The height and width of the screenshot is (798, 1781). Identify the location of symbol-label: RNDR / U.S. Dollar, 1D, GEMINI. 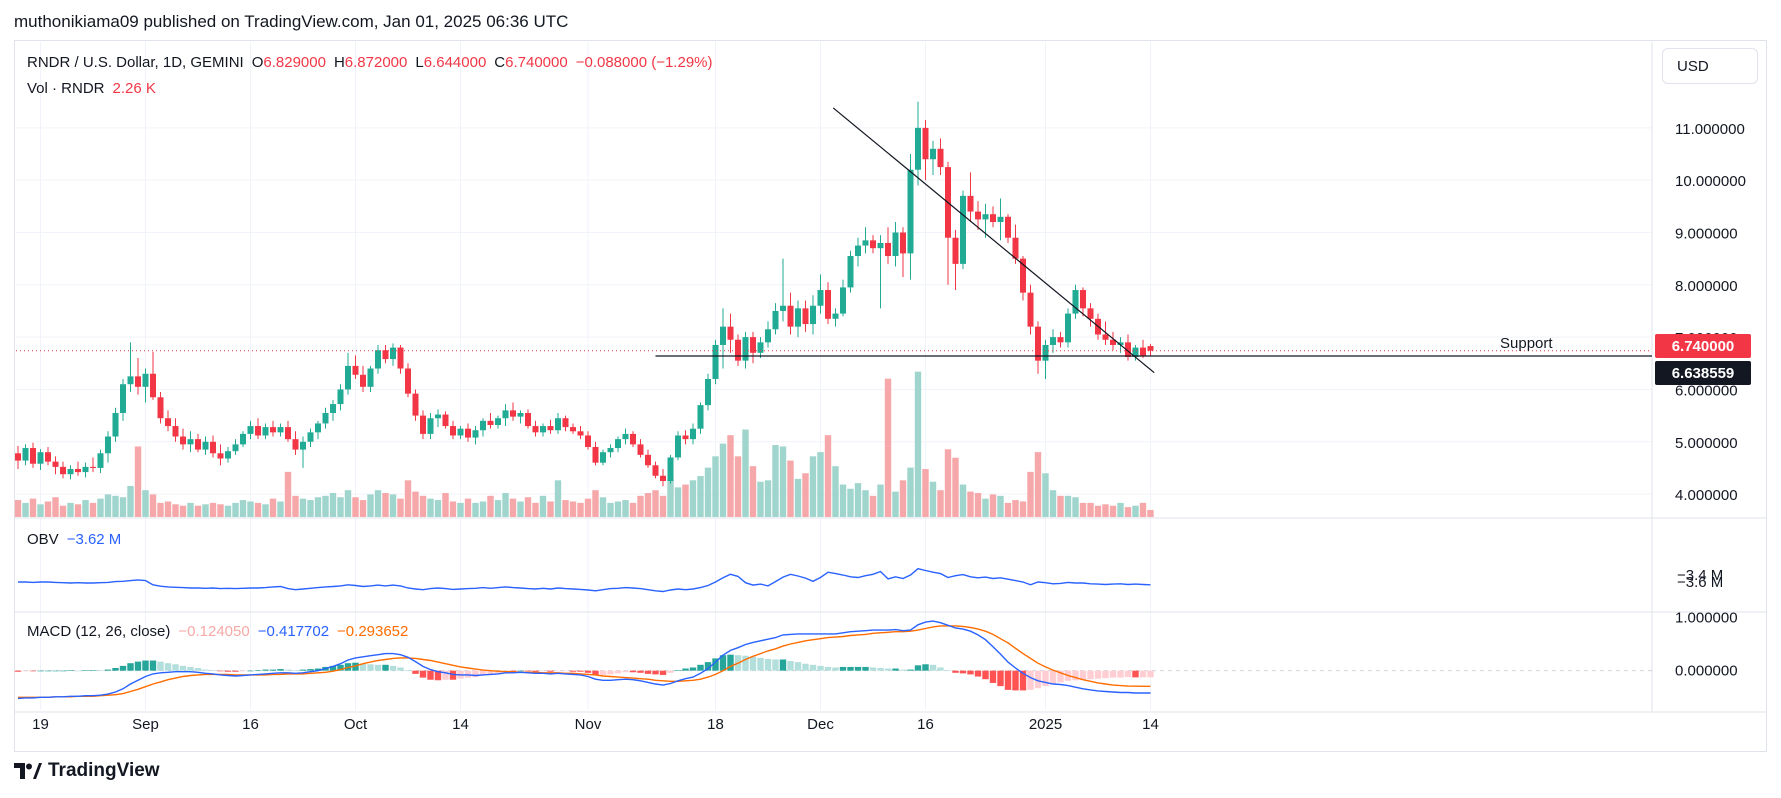
(135, 62).